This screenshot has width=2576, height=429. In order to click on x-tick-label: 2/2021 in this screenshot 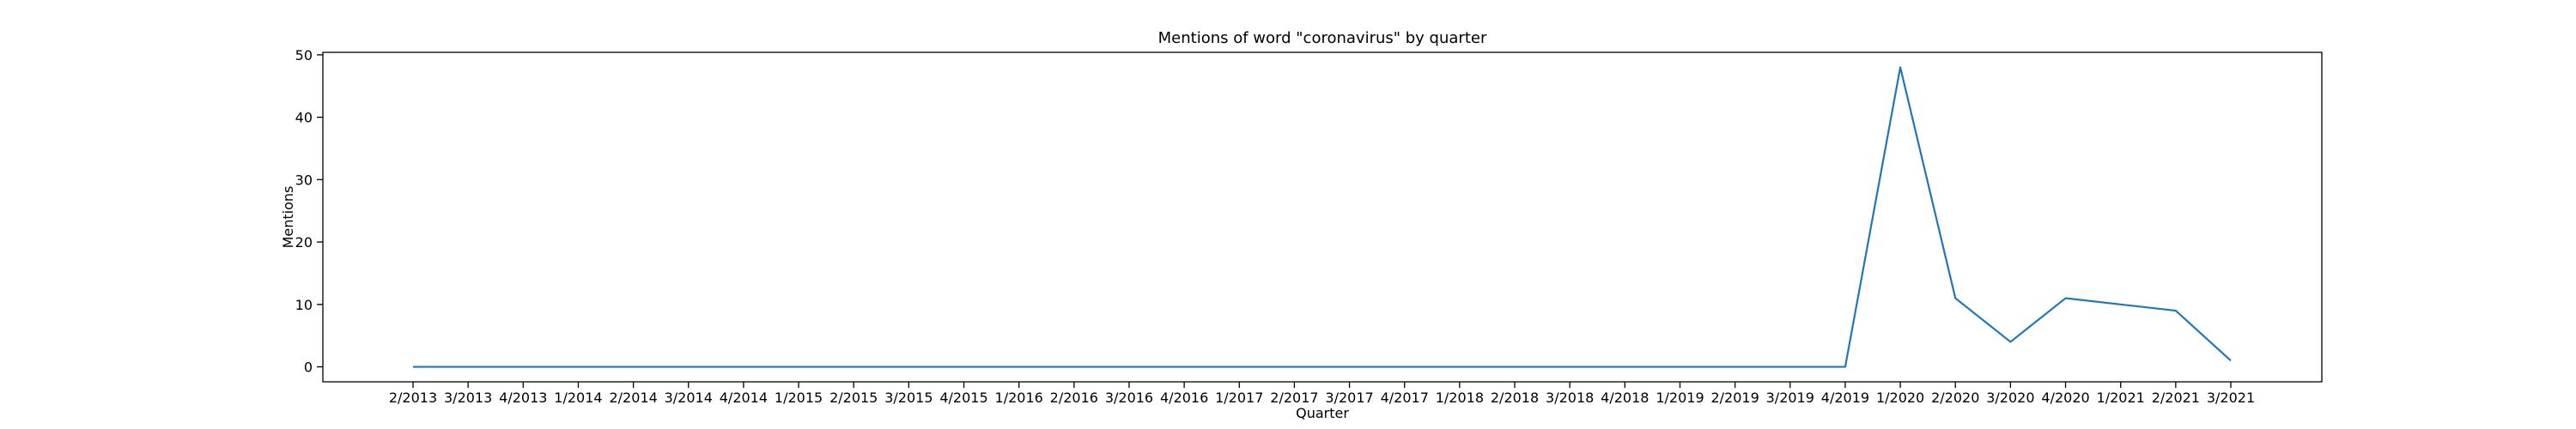, I will do `click(2176, 398)`.